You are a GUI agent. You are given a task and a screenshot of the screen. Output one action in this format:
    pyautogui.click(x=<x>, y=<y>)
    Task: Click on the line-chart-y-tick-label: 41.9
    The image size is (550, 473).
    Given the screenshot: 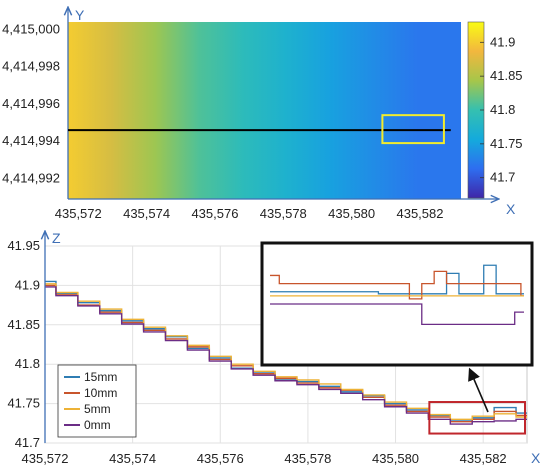 What is the action you would take?
    pyautogui.click(x=27, y=284)
    